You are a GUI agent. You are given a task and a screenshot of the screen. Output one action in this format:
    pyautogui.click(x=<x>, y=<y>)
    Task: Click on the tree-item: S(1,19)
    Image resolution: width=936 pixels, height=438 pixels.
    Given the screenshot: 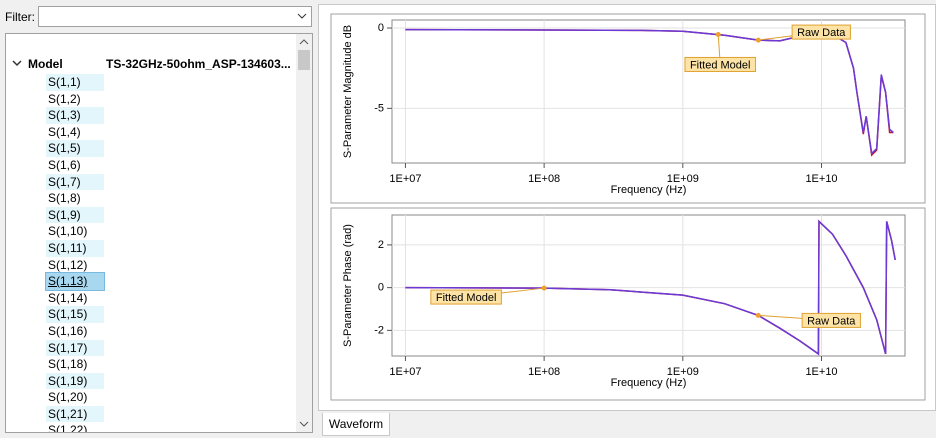 What is the action you would take?
    pyautogui.click(x=75, y=381)
    